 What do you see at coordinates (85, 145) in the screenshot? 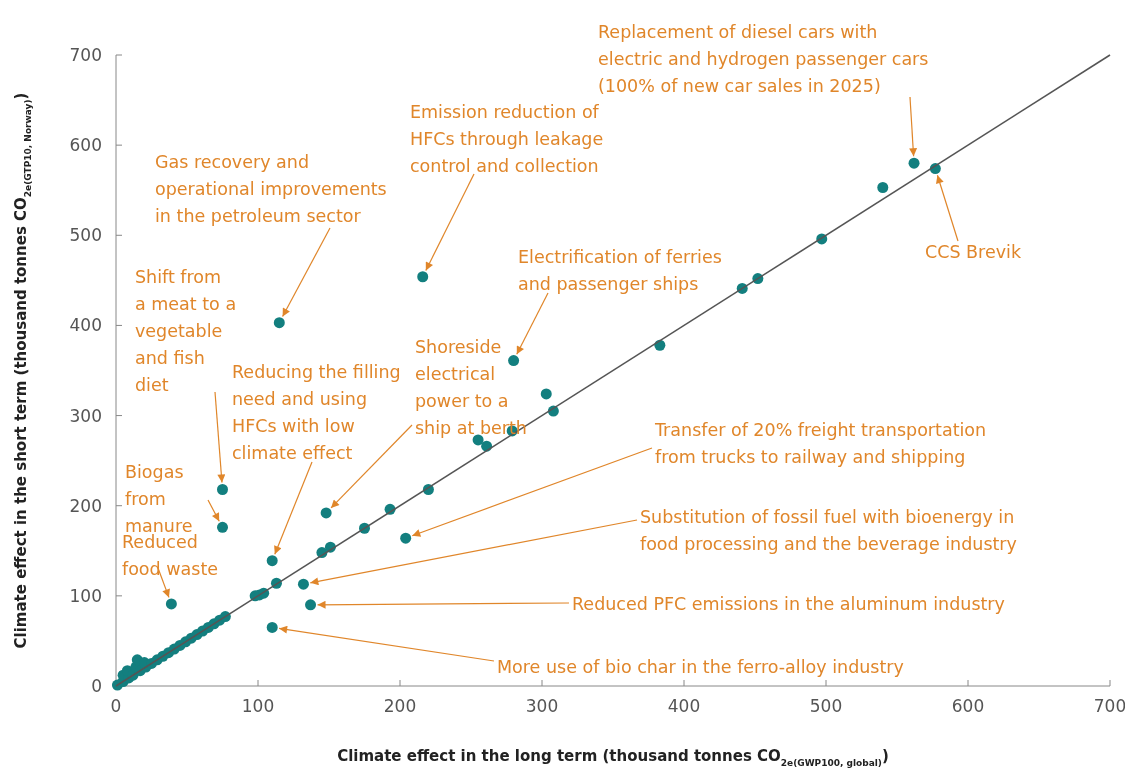
I see `y-tick-label: 600` at bounding box center [85, 145].